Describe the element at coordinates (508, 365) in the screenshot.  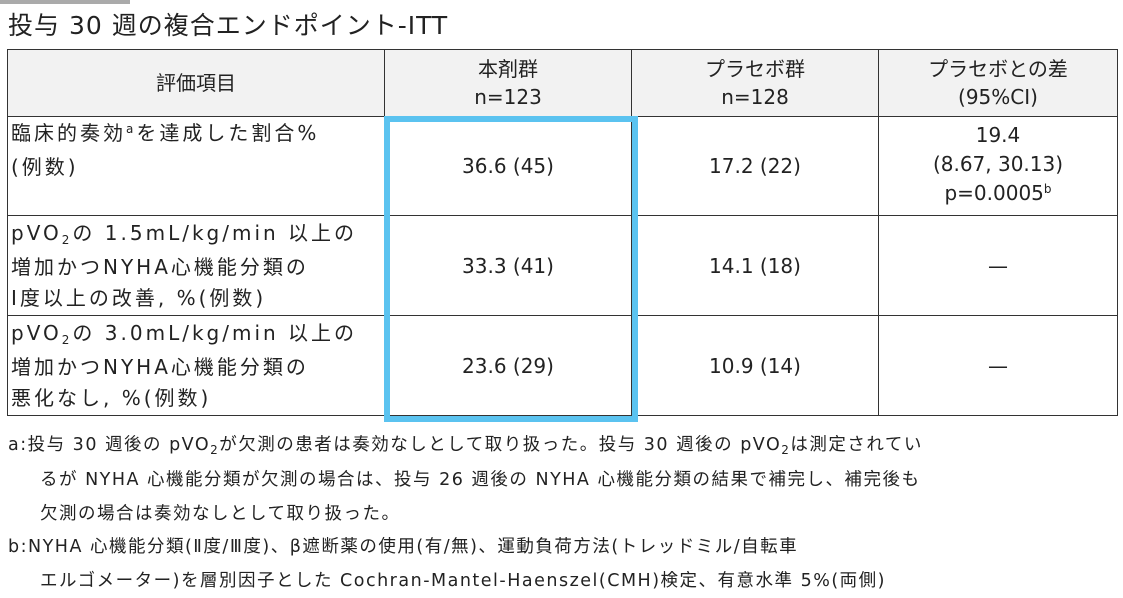
I see `drug-value: 23.6 (29)` at that location.